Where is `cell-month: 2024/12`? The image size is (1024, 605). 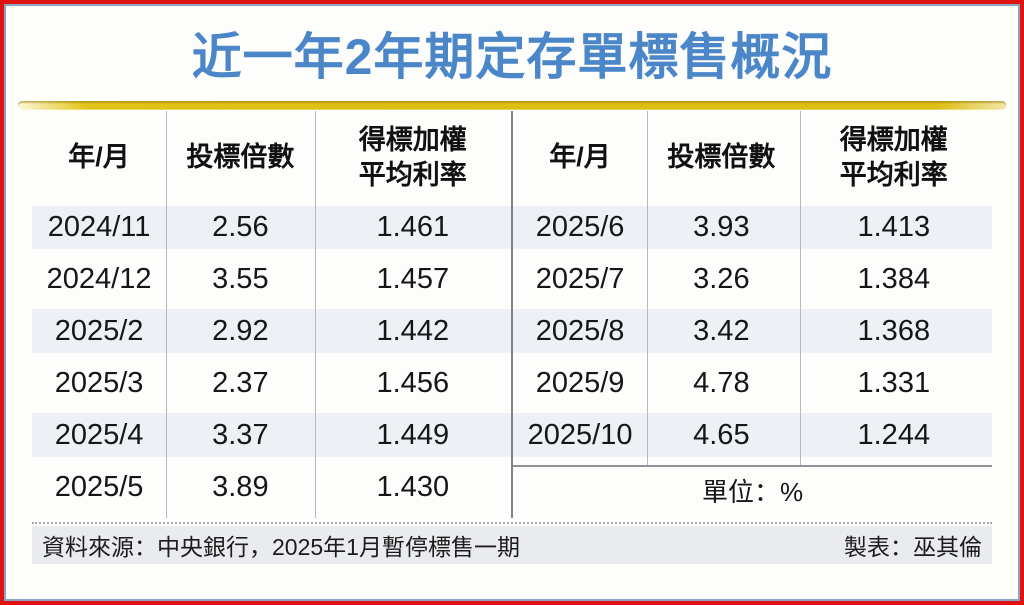 cell-month: 2024/12 is located at coordinates (99, 278).